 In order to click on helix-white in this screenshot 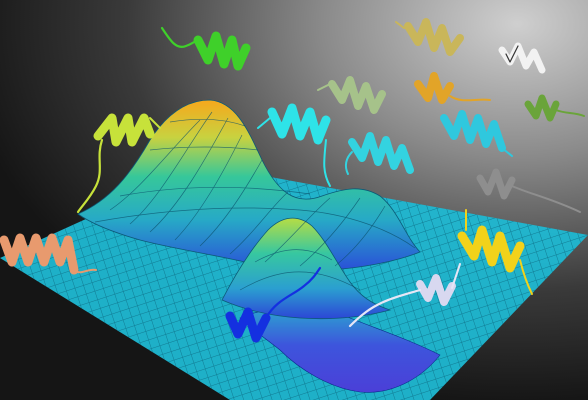, I will do `click(522, 58)`.